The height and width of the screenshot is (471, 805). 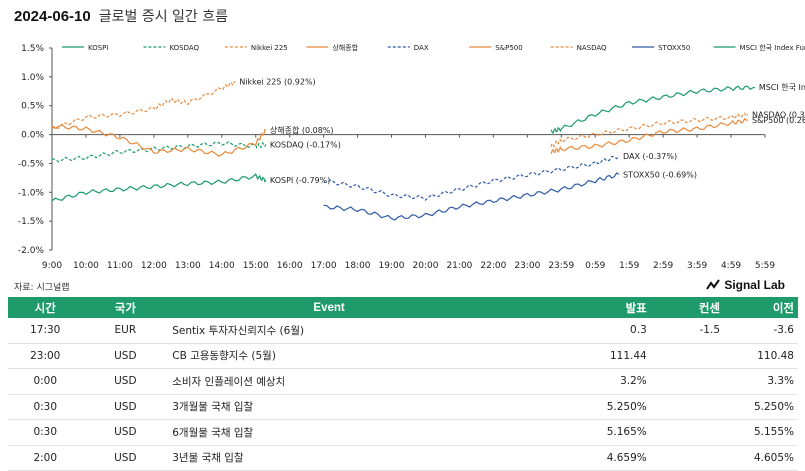 I want to click on table-header-row: 시간 국가 Event 발표 컨센 이전, so click(x=403, y=307).